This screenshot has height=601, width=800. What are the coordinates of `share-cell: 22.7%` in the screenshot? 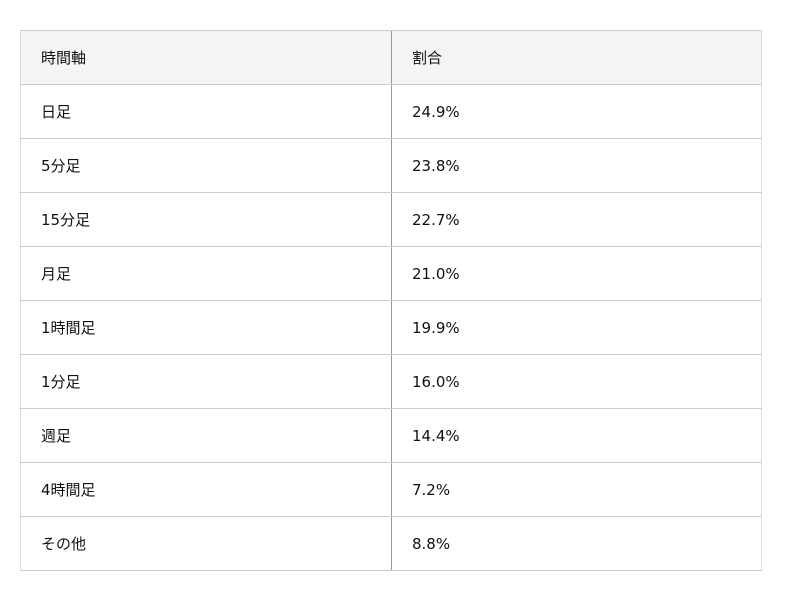 It's located at (576, 219).